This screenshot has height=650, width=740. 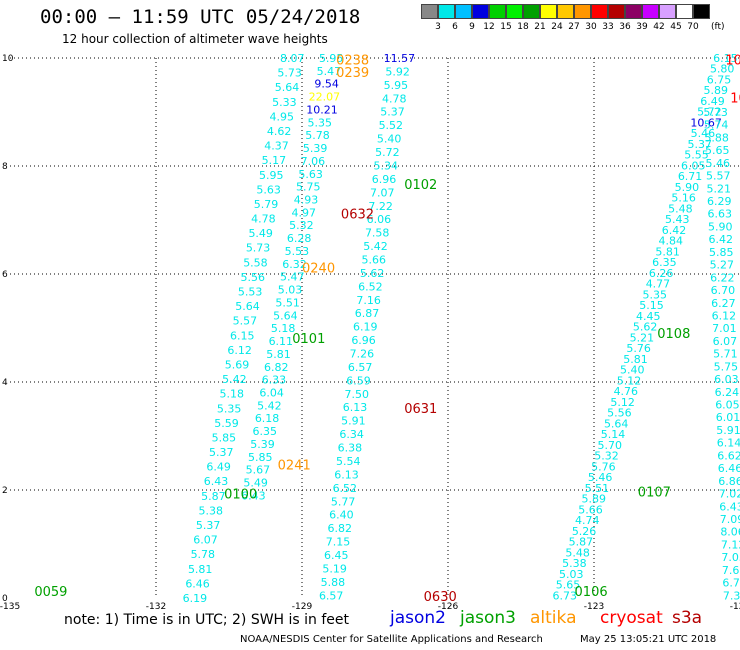 What do you see at coordinates (400, 58) in the screenshot?
I see `swh-value: 11.57` at bounding box center [400, 58].